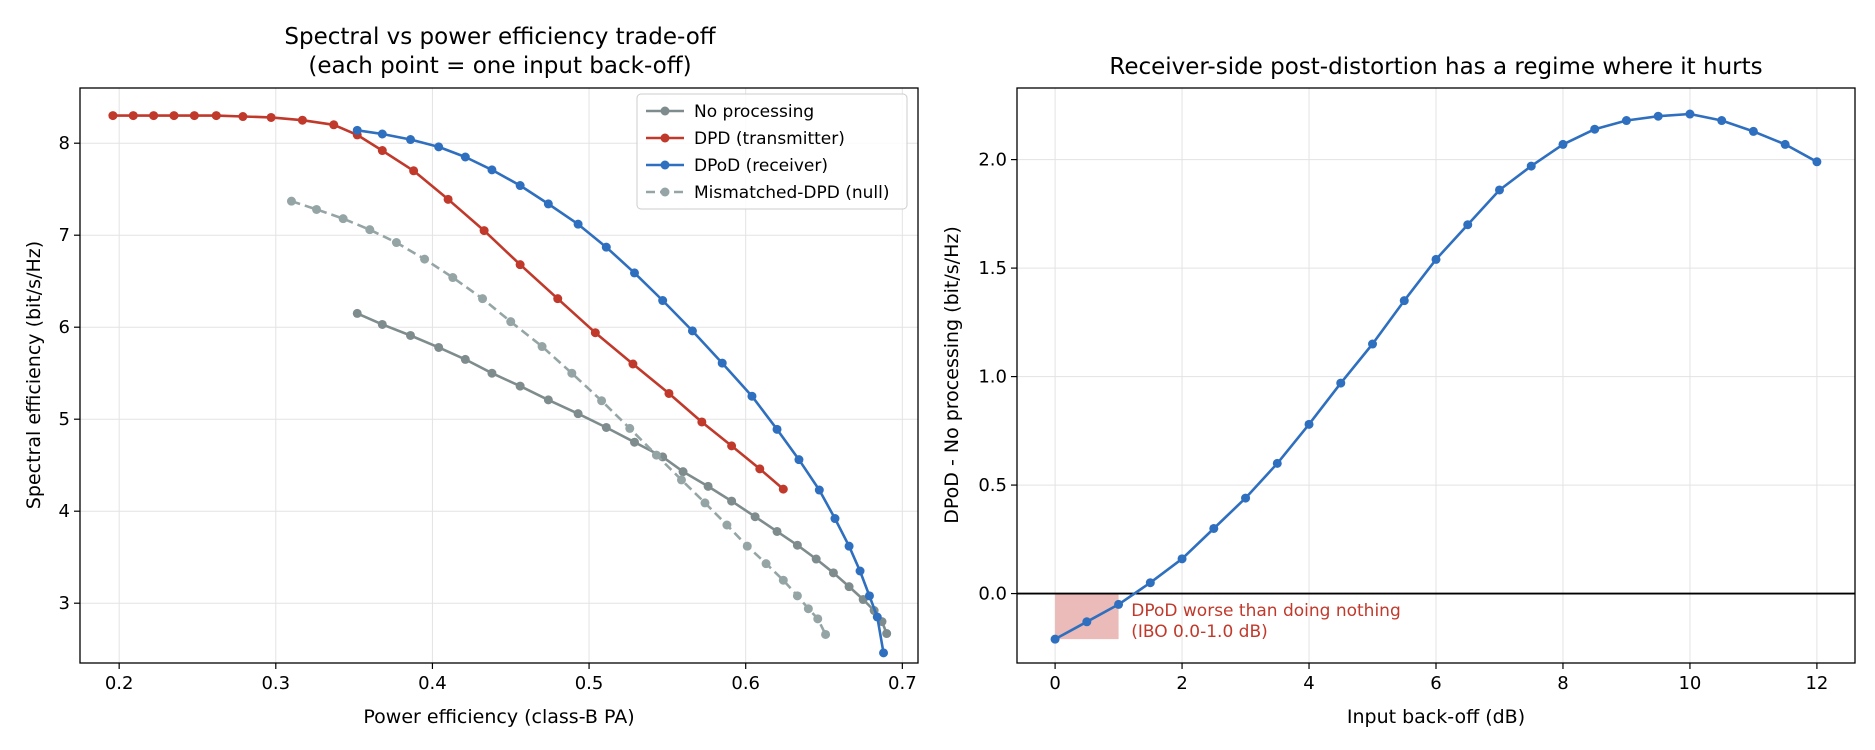 The image size is (1875, 750). Describe the element at coordinates (1181, 683) in the screenshot. I see `x-tick-label: 2` at that location.